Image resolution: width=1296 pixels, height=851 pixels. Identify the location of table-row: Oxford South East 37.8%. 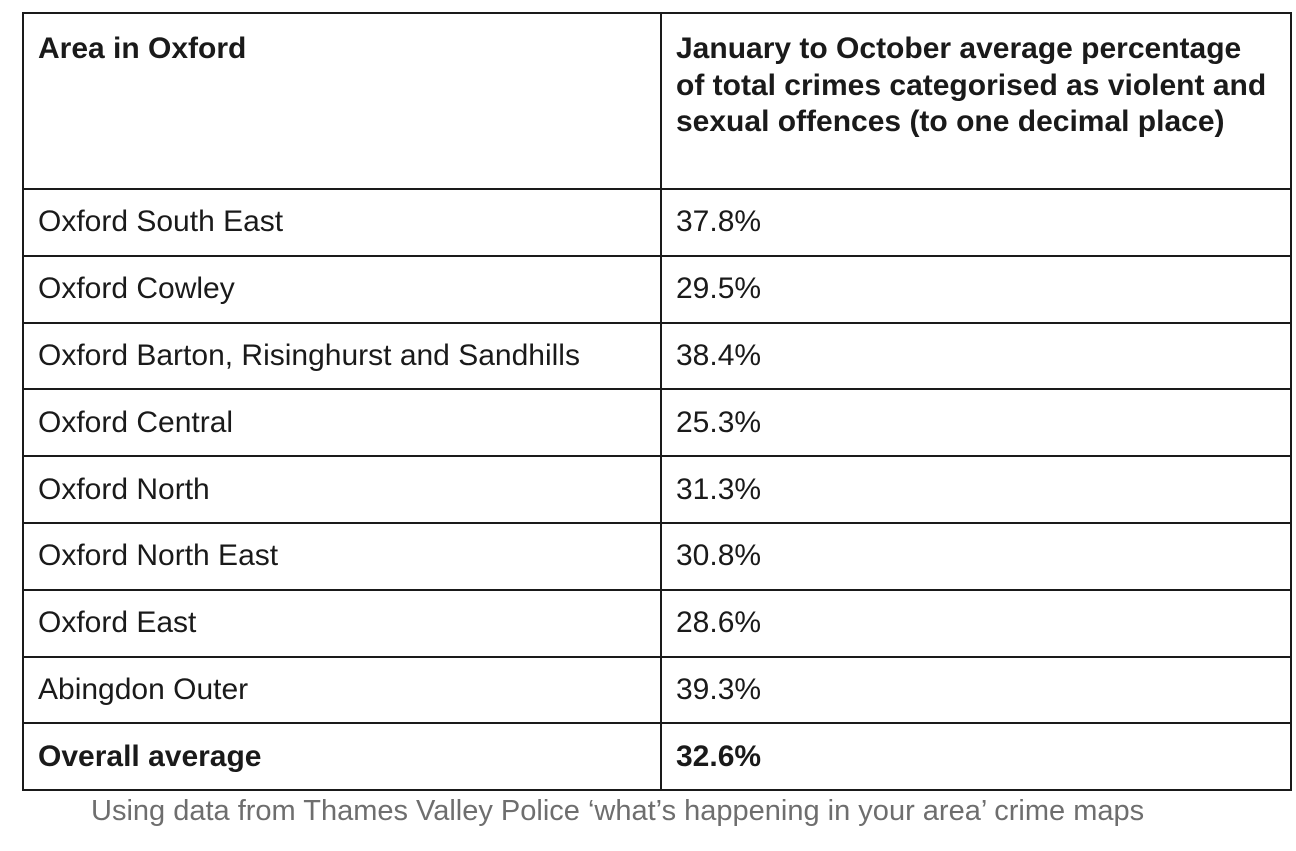
(657, 222).